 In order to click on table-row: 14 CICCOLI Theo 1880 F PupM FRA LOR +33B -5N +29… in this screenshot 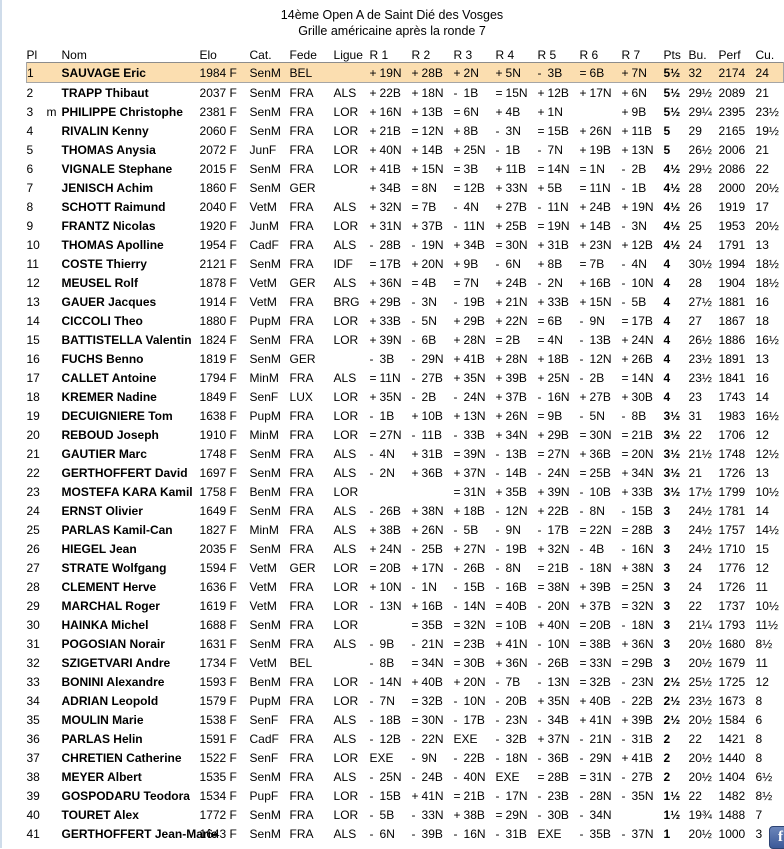, I will do `click(405, 320)`.